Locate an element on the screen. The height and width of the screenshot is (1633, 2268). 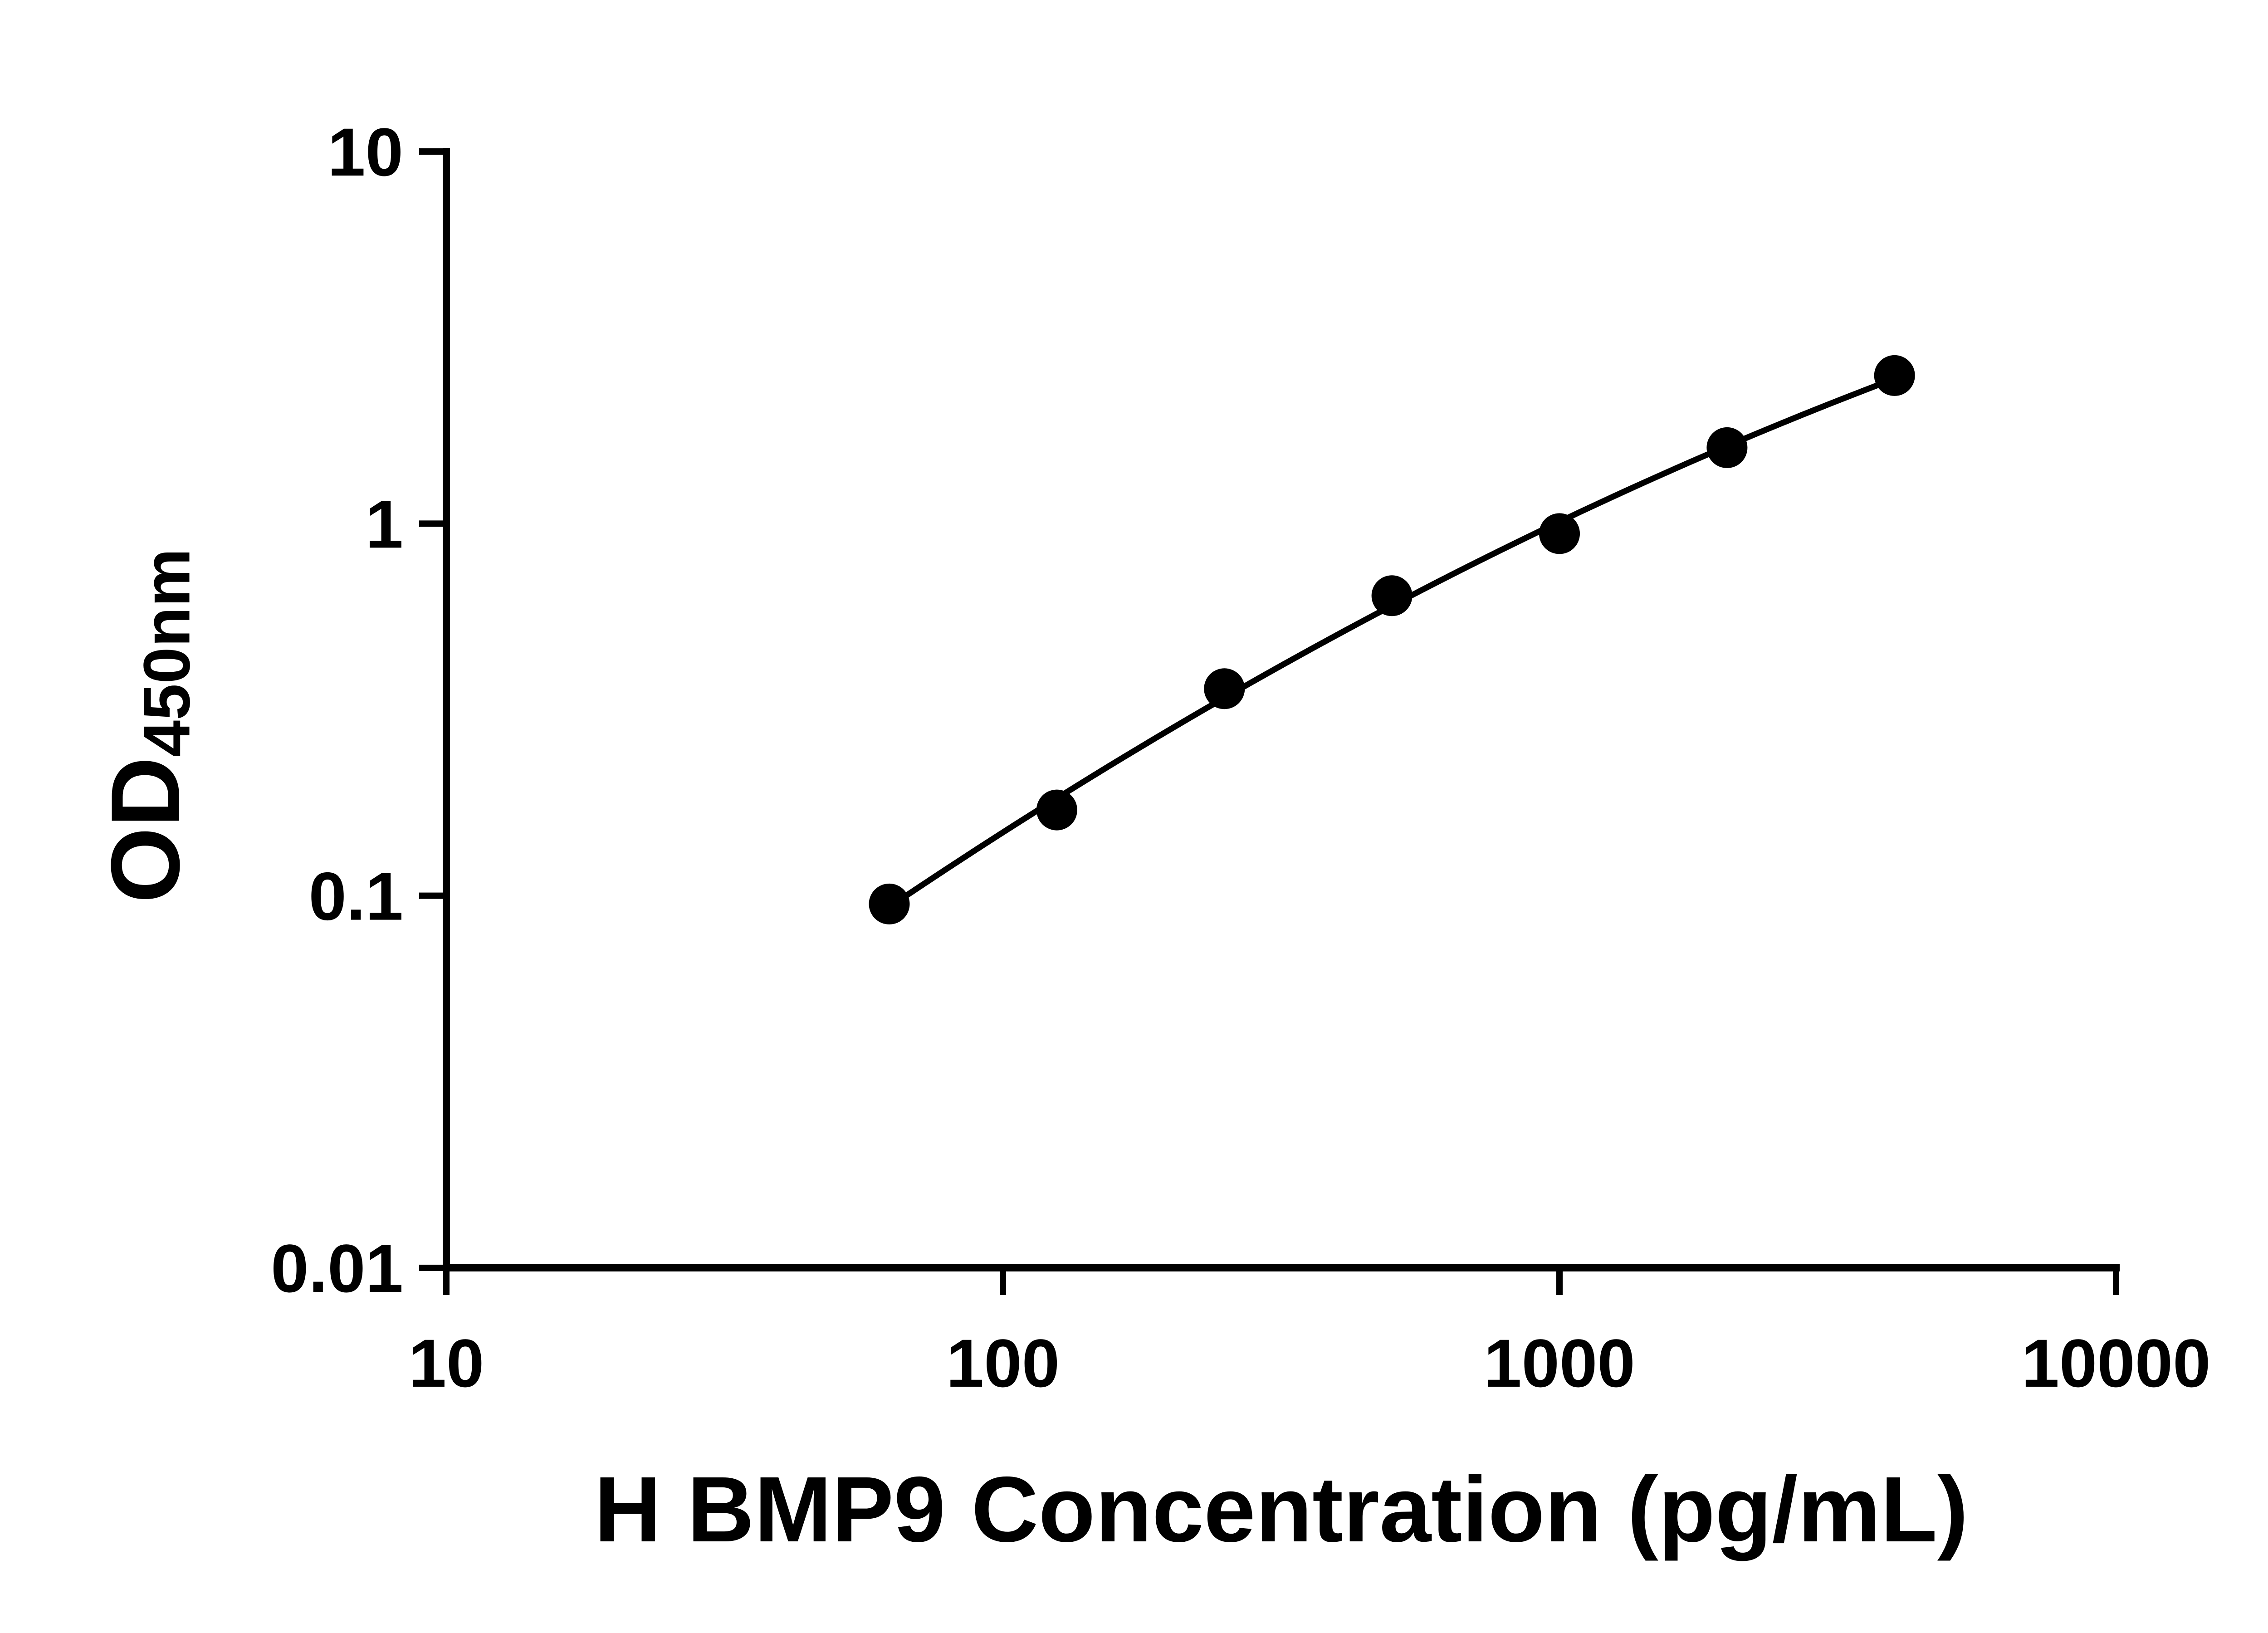
y-axis-tick-label: 10 is located at coordinates (365, 152).